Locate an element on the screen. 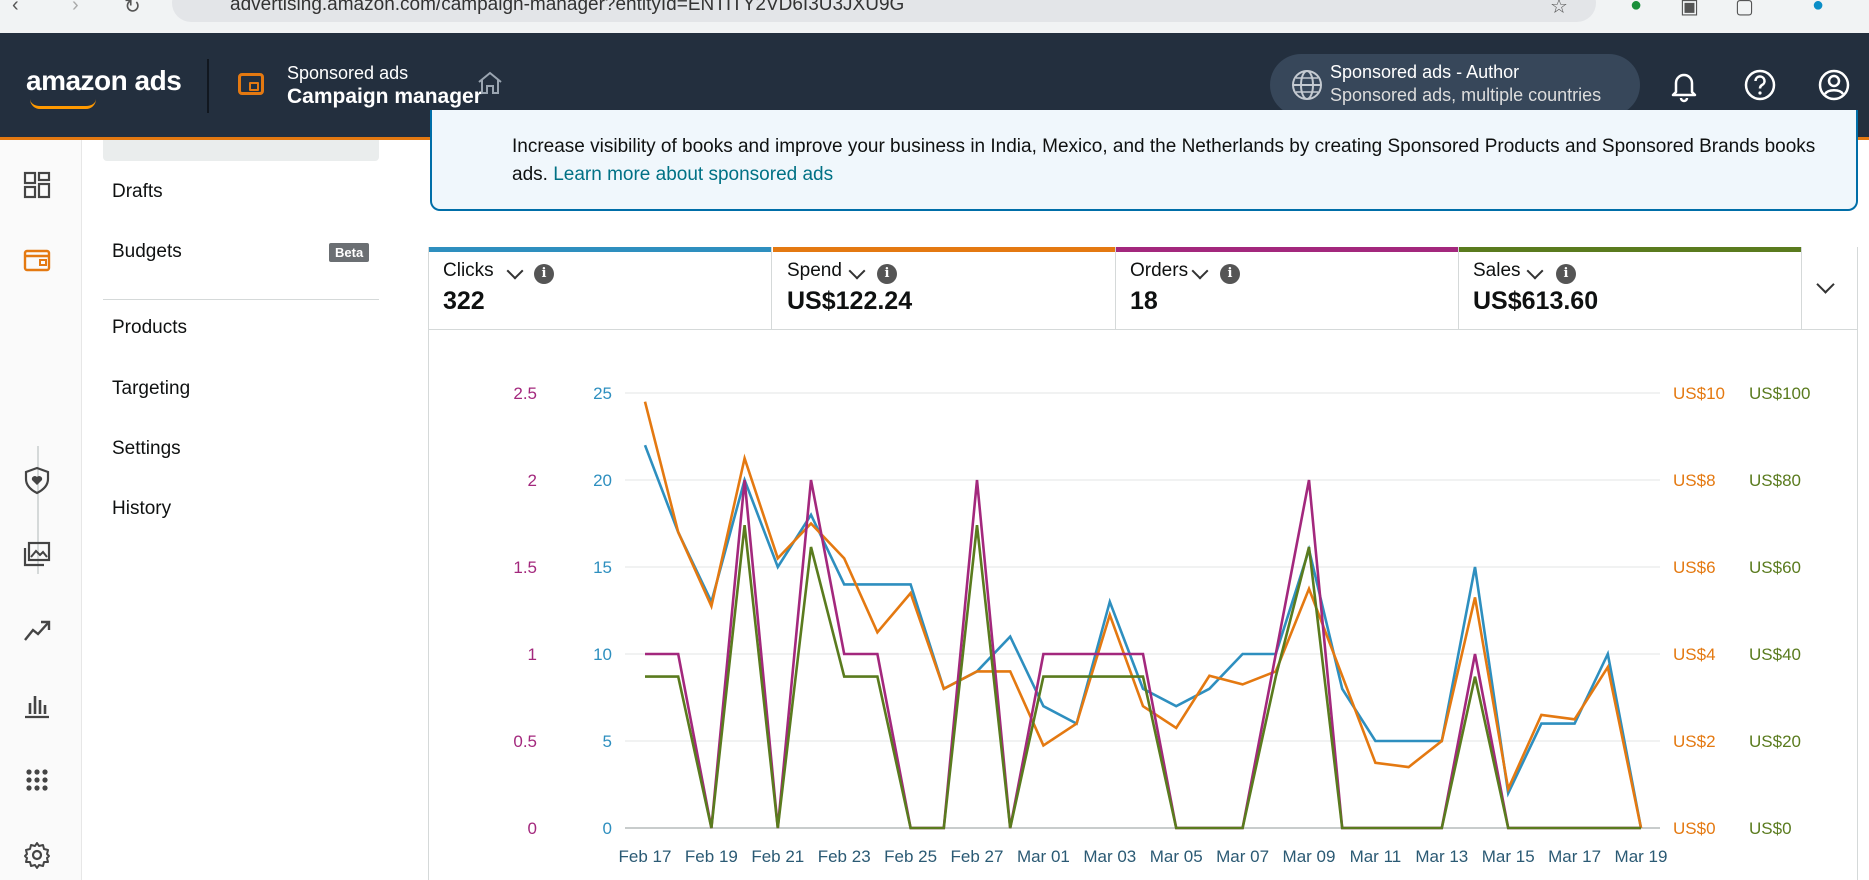 The height and width of the screenshot is (880, 1869). orders-axis-tick-label: 2.5 is located at coordinates (525, 393).